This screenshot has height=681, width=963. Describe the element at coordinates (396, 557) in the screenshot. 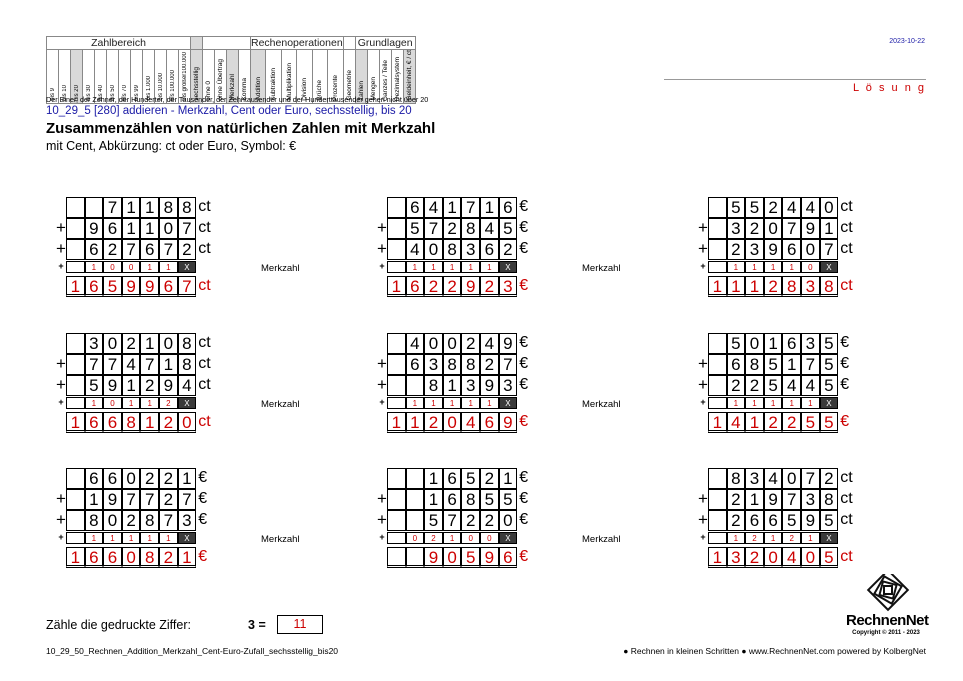

I see `result-digit` at that location.